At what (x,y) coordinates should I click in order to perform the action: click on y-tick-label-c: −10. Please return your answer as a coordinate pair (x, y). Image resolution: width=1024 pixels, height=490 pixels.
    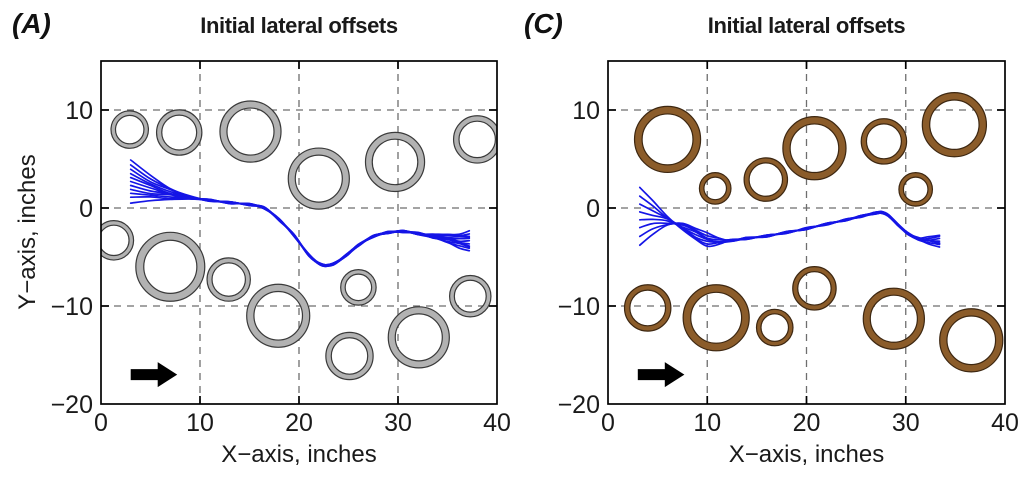
    Looking at the image, I should click on (579, 307).